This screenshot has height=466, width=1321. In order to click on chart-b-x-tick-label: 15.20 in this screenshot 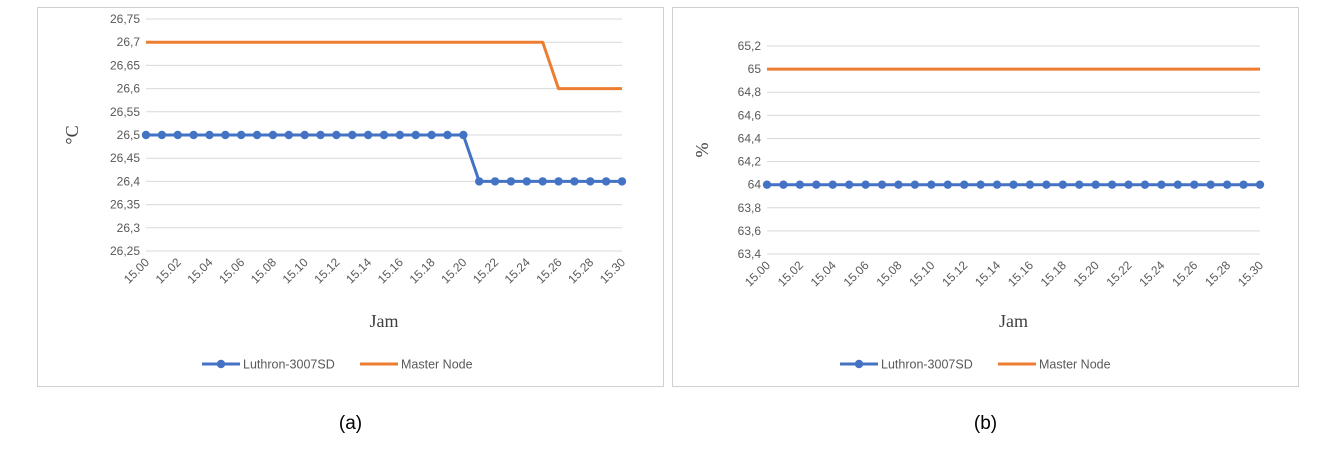, I will do `click(1086, 273)`.